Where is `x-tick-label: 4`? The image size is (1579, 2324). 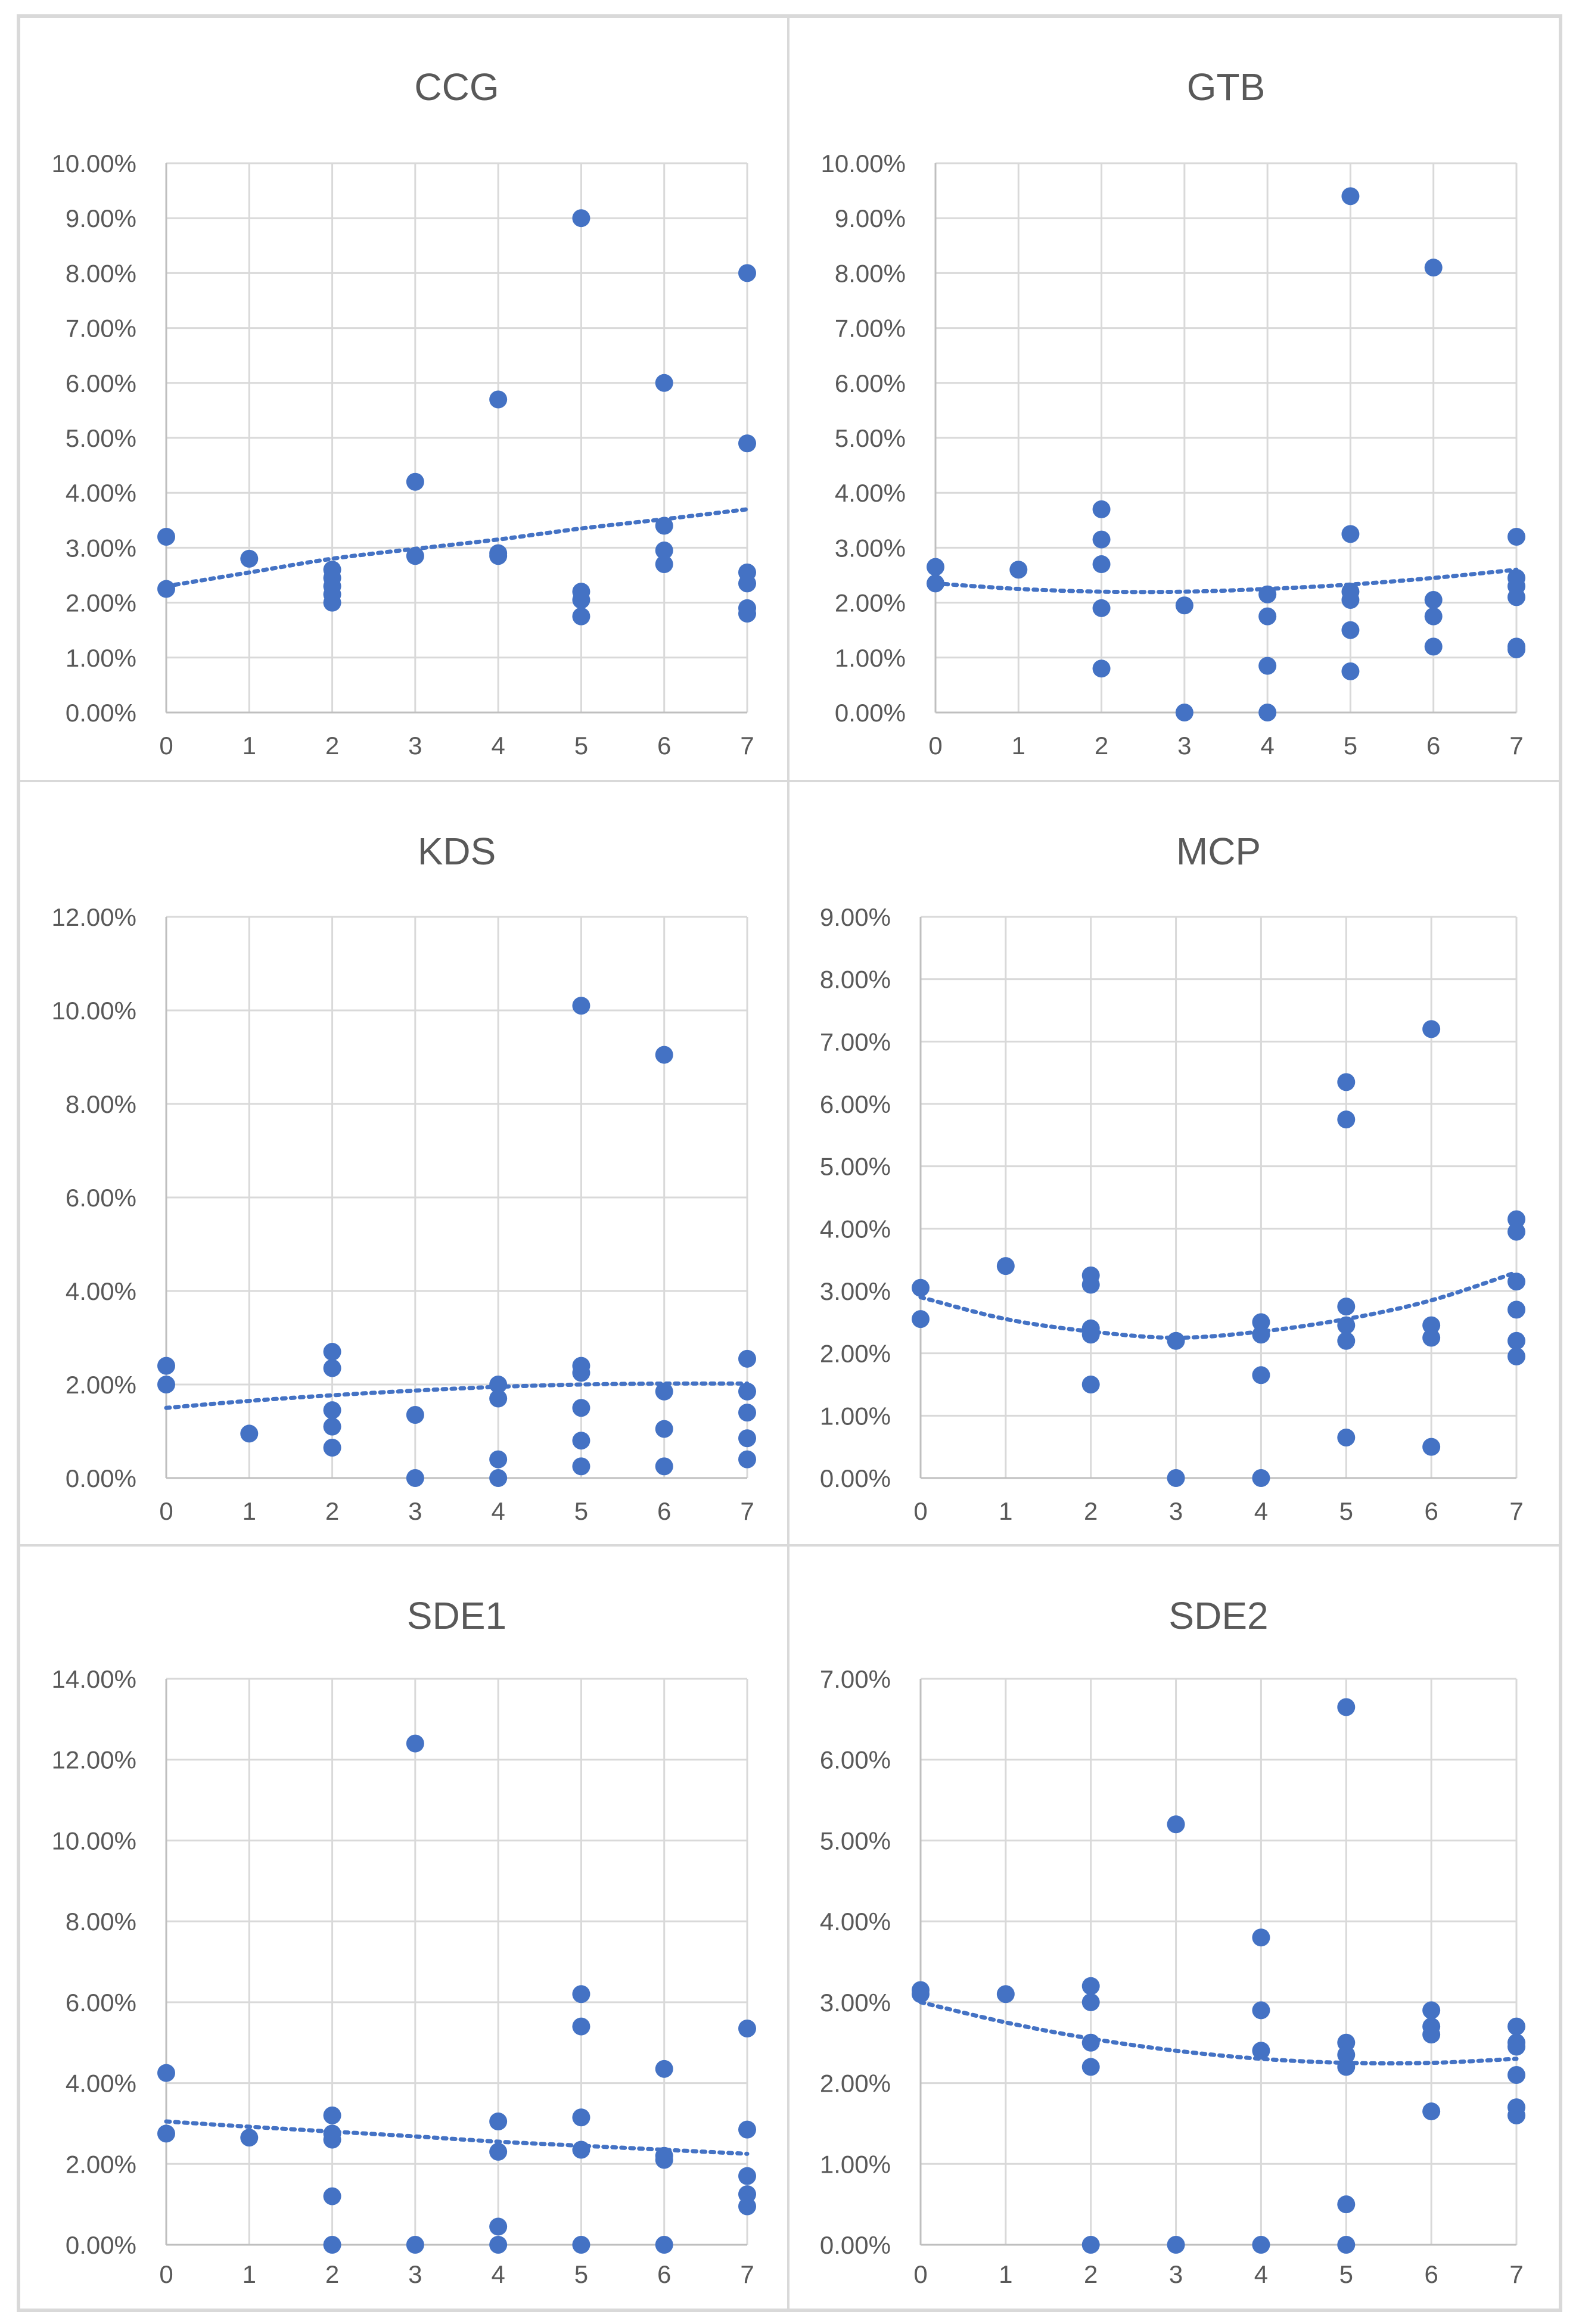
x-tick-label: 4 is located at coordinates (498, 2274).